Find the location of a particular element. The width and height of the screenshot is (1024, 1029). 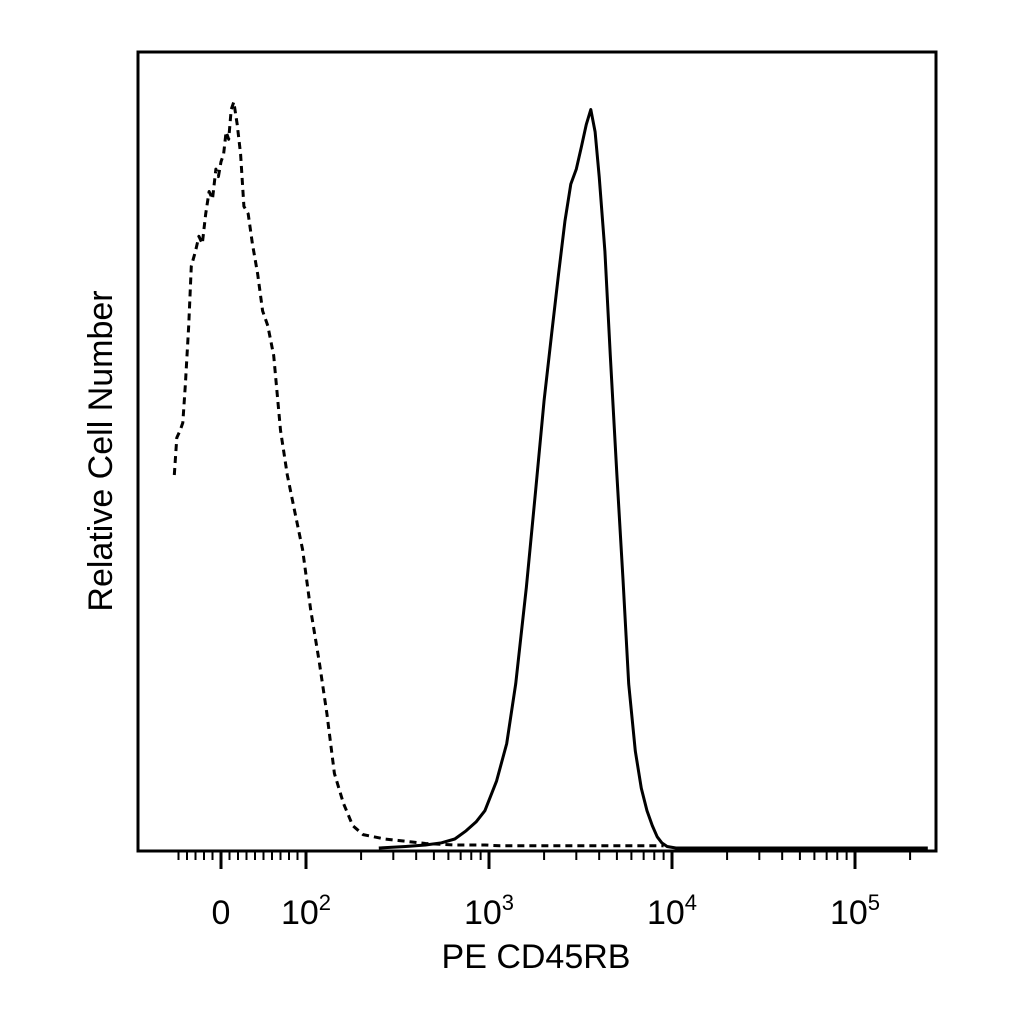

y-axis-title: Relative Cell Number is located at coordinates (101, 450).